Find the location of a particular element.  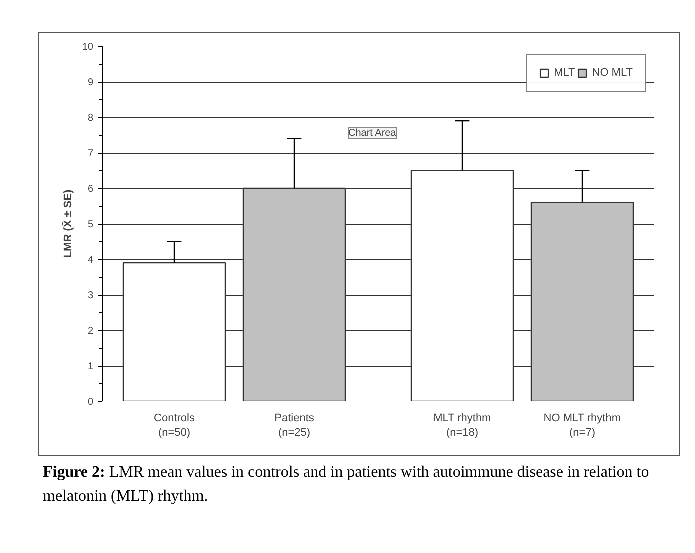

y-tick-label: 9 is located at coordinates (91, 83).